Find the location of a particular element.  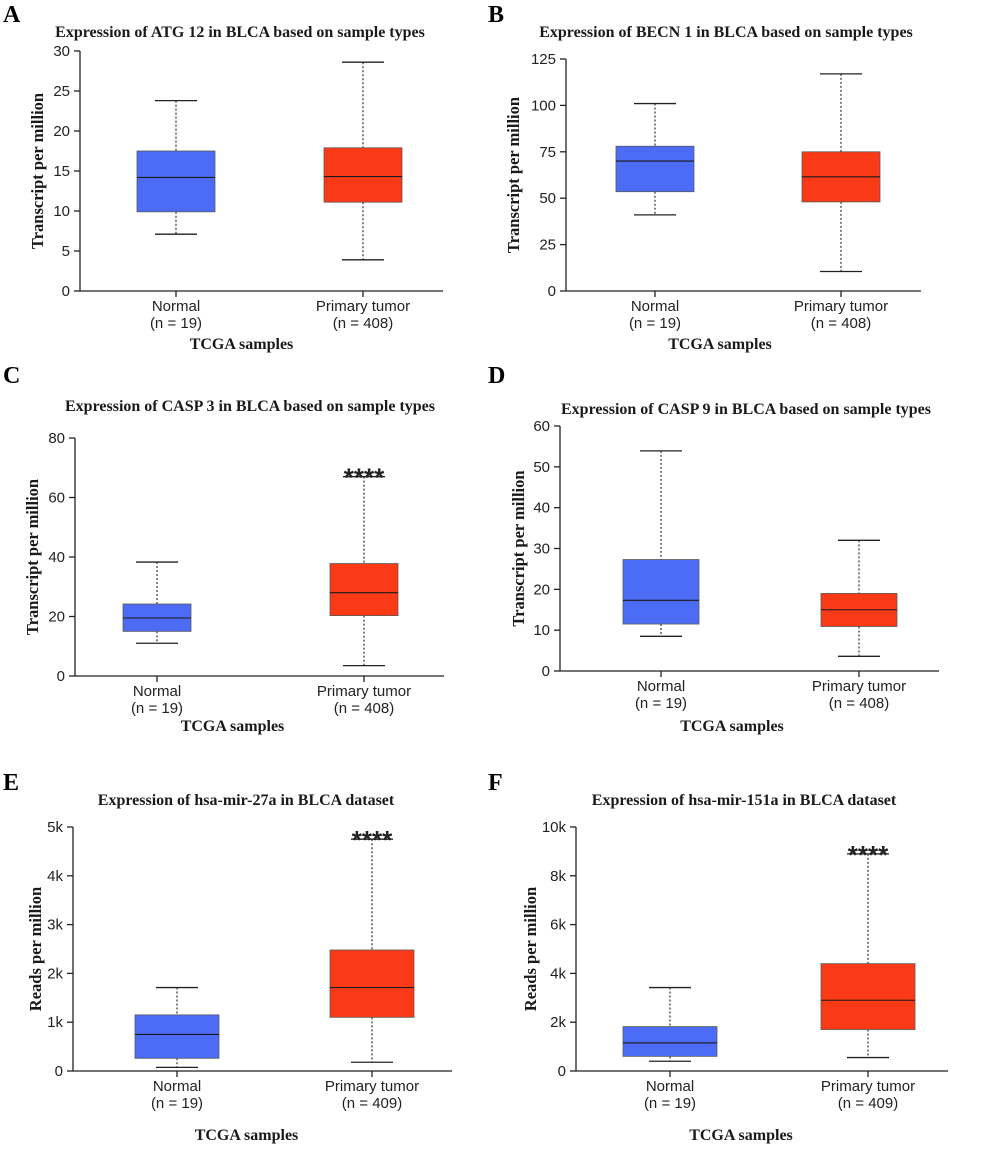

panel-letter: B is located at coordinates (496, 15).